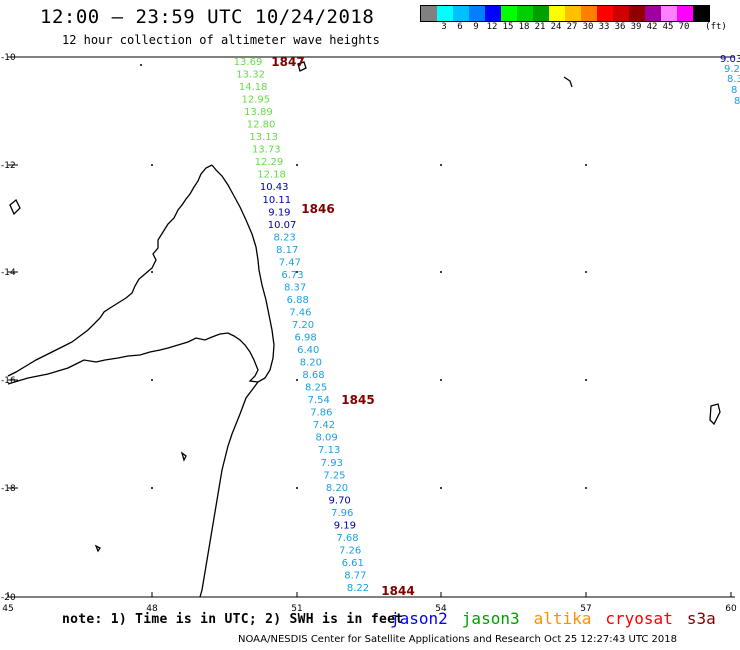 This screenshot has width=740, height=650. I want to click on color-scale-tick: 27, so click(572, 27).